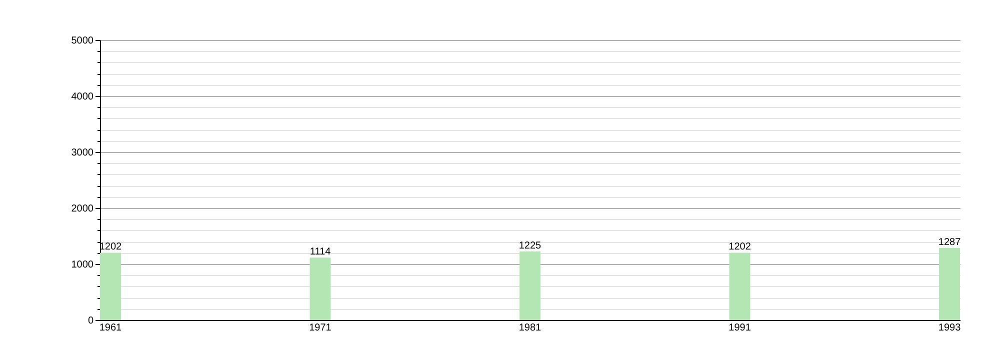 The height and width of the screenshot is (360, 1000). I want to click on data-label: 1225, so click(530, 246).